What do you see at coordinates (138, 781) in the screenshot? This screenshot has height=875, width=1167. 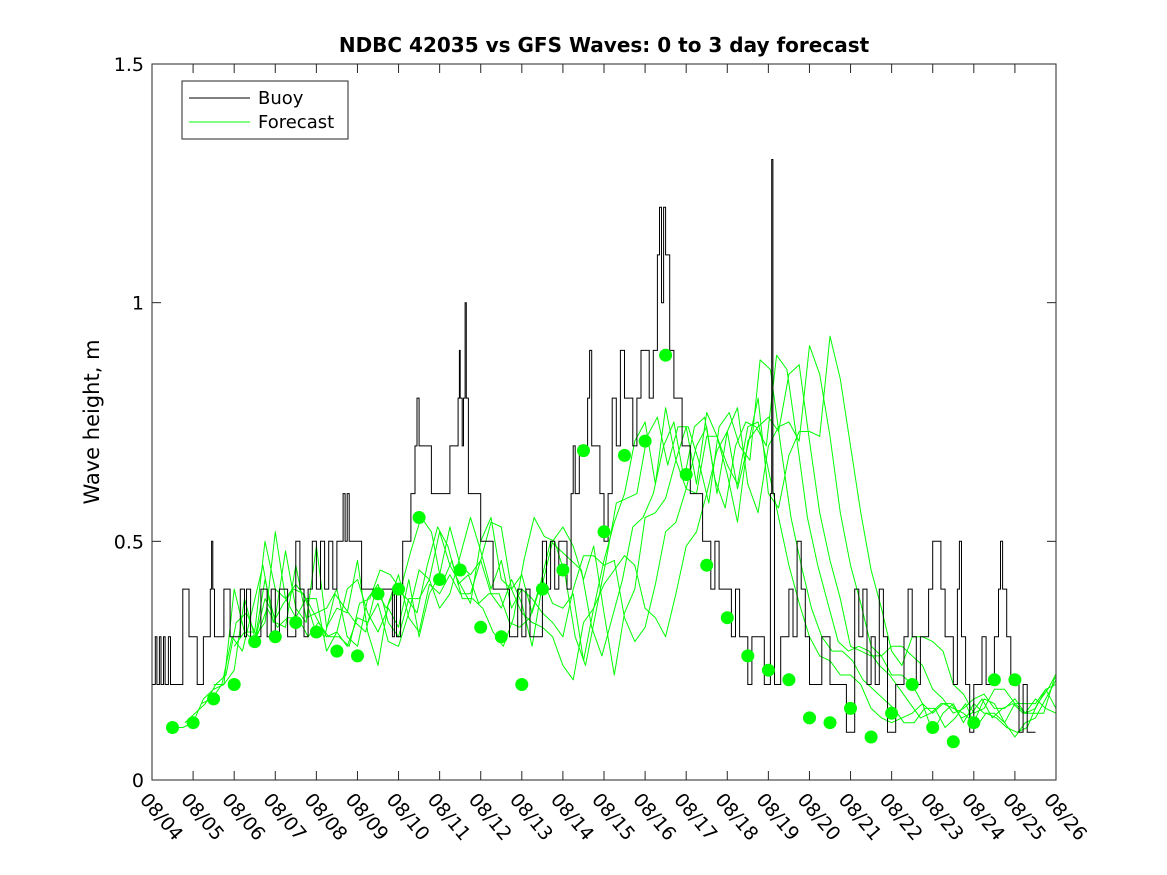 I see `y-tick-label: 0` at bounding box center [138, 781].